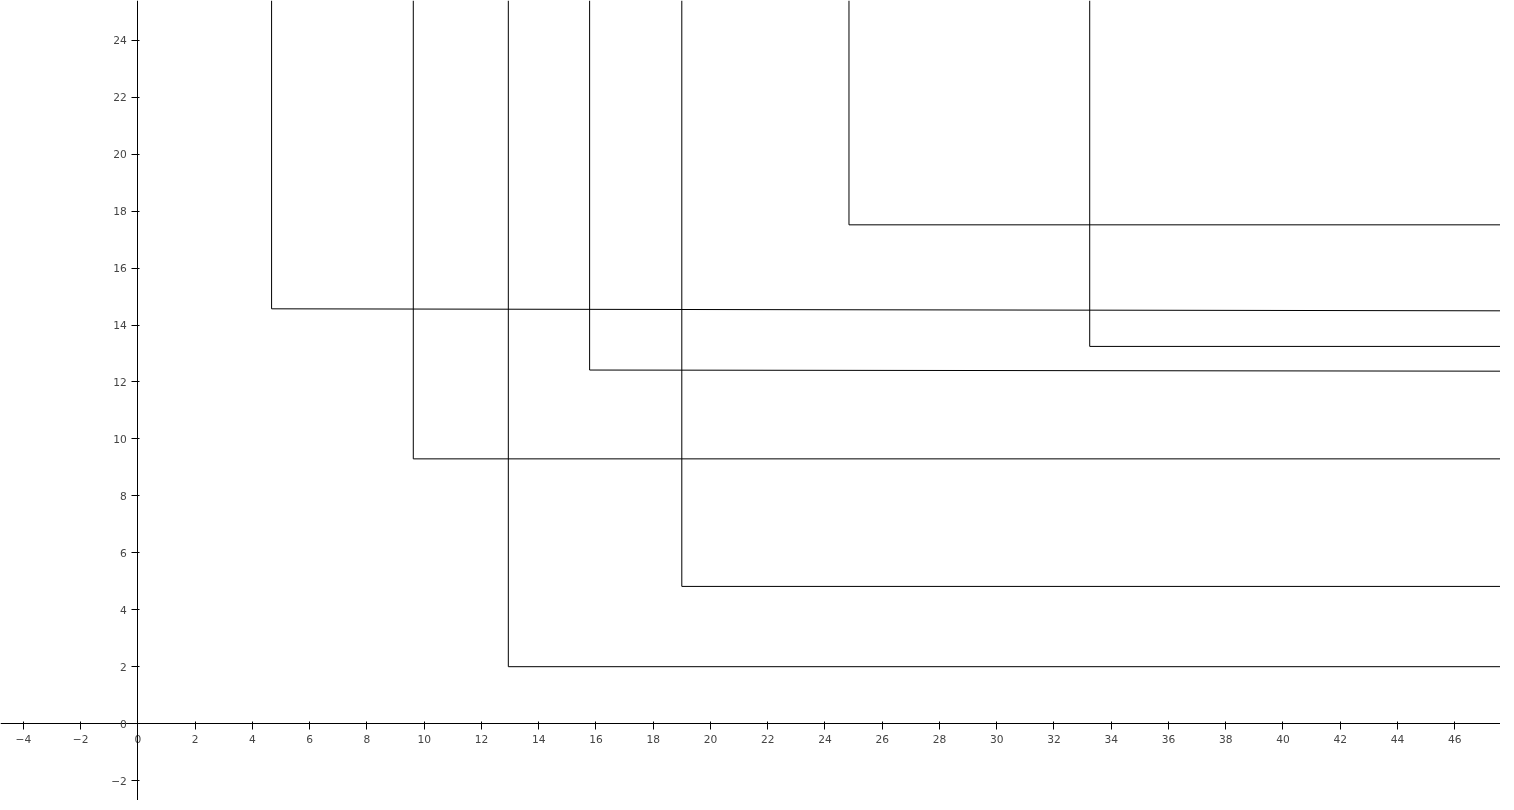 This screenshot has height=810, width=1514. I want to click on y-tick-label: 16, so click(120, 269).